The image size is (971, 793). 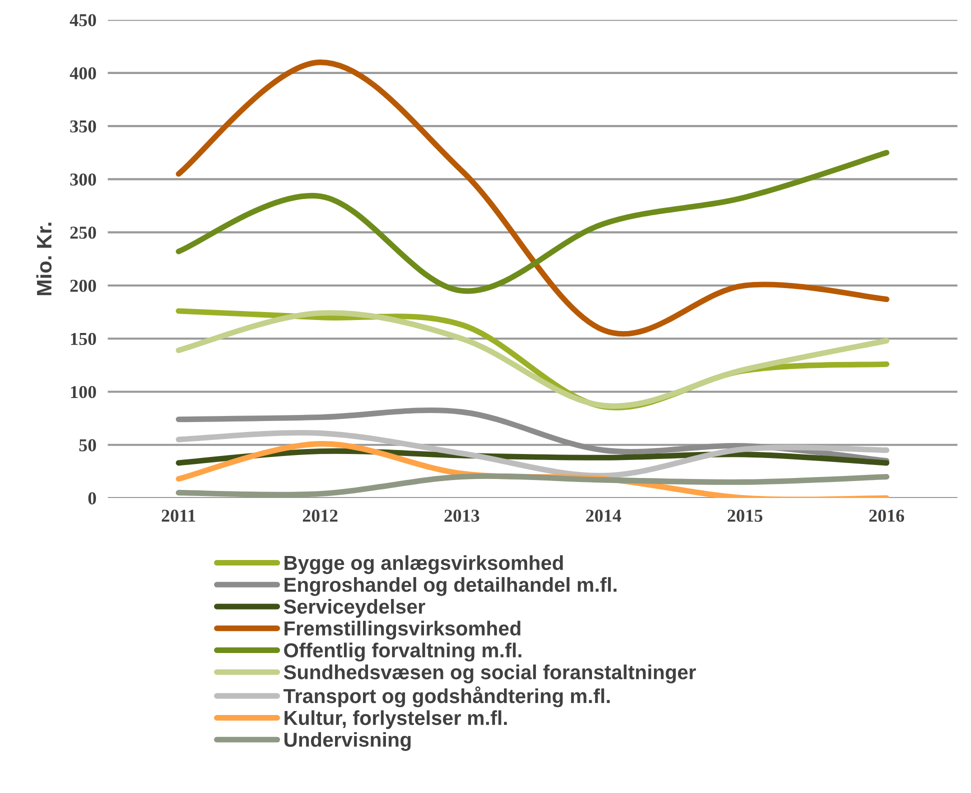 What do you see at coordinates (83, 392) in the screenshot?
I see `y-tick-label: 100` at bounding box center [83, 392].